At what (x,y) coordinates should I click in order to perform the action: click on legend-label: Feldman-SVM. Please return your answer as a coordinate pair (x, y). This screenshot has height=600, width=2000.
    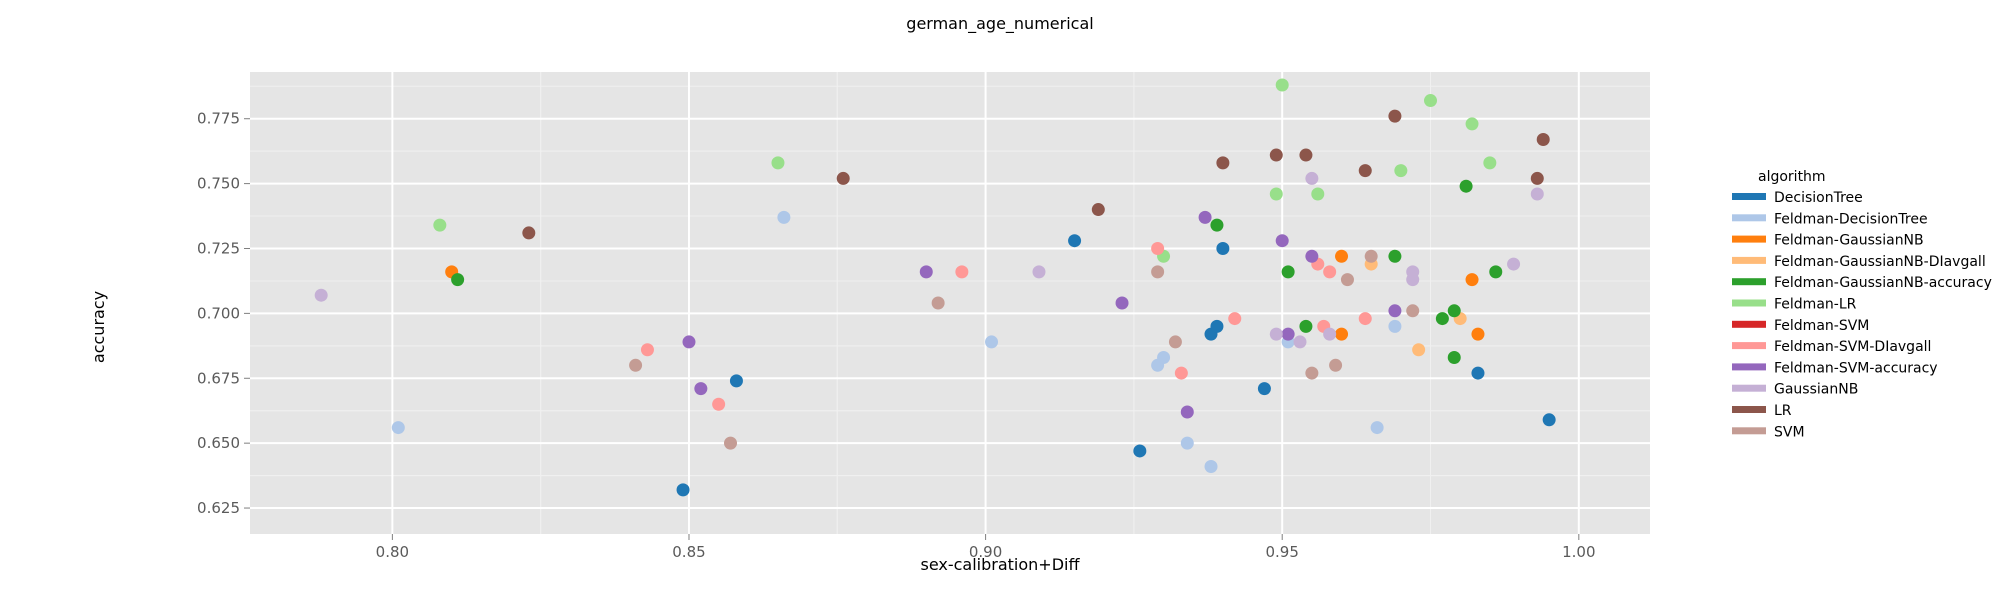
    Looking at the image, I should click on (1821, 326).